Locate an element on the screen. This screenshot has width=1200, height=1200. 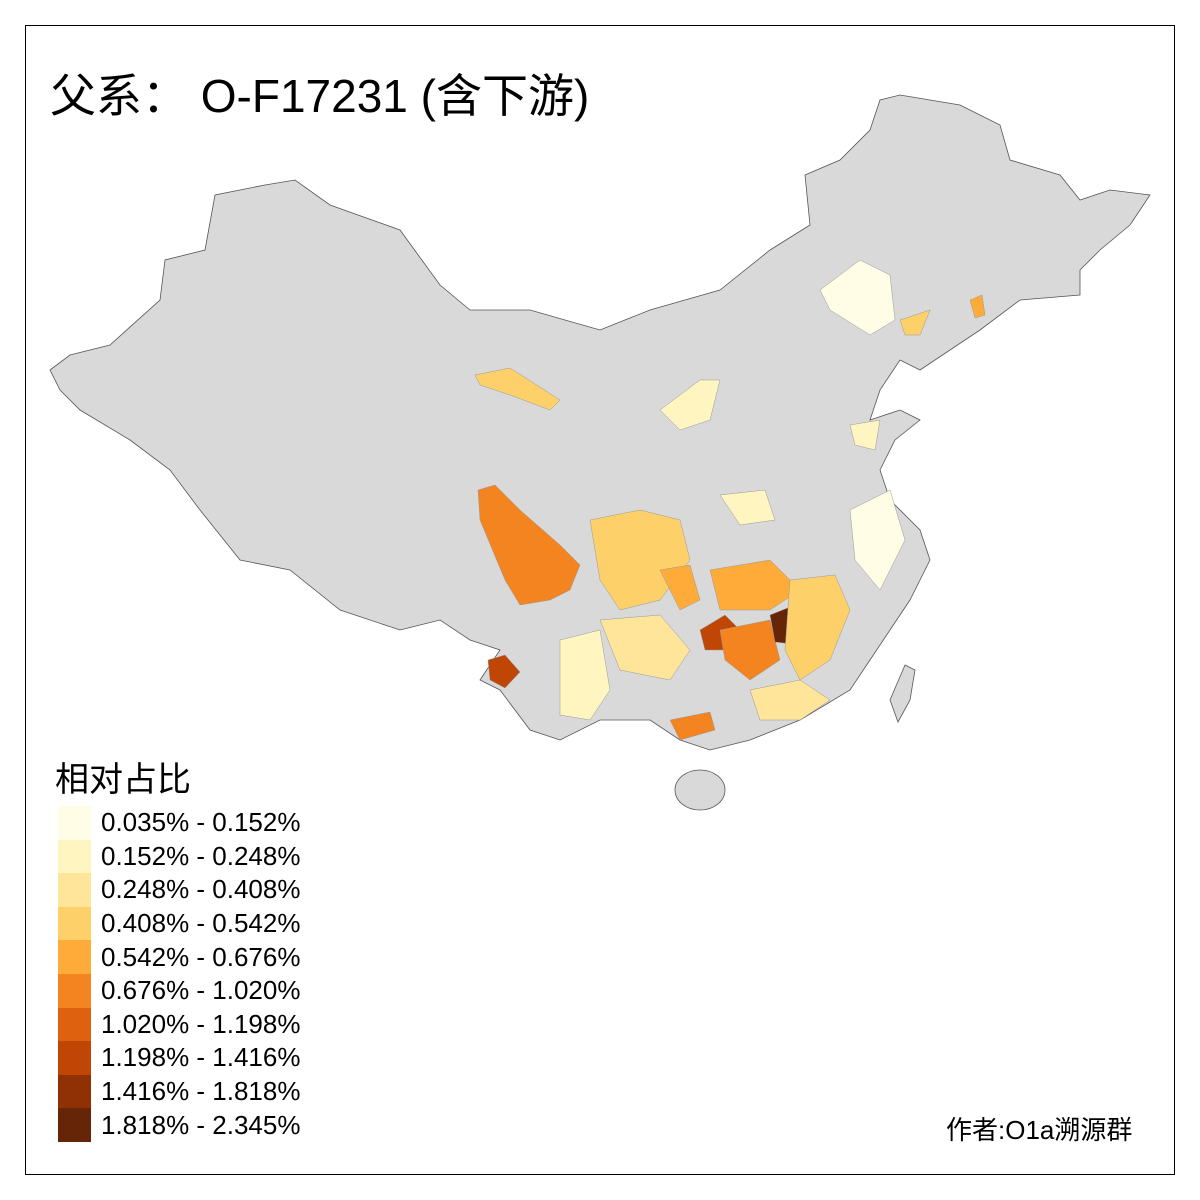
map-title: 父系： O-F17231 (含下游) is located at coordinates (320, 96).